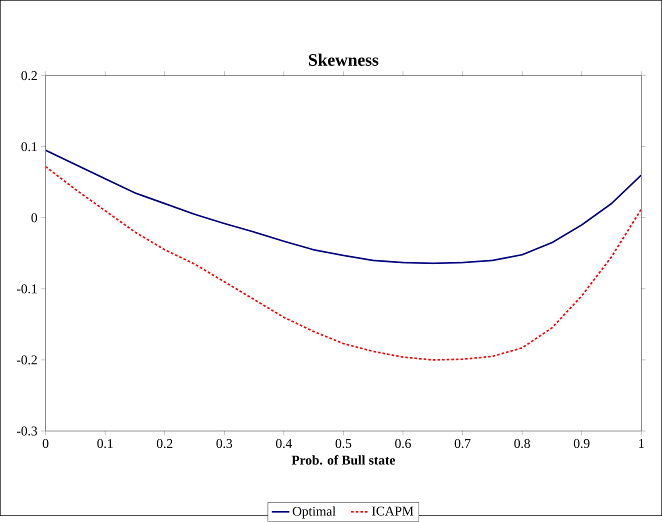 The width and height of the screenshot is (662, 522). What do you see at coordinates (34, 218) in the screenshot?
I see `y-tick-label: 0` at bounding box center [34, 218].